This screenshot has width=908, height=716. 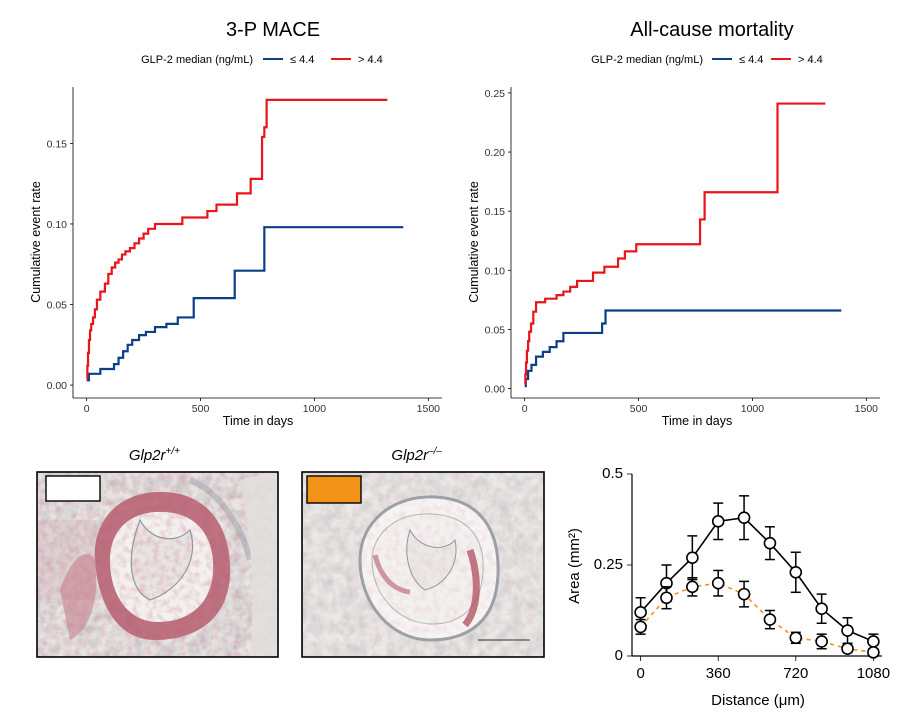 I want to click on histology-image-wt, so click(x=157, y=564).